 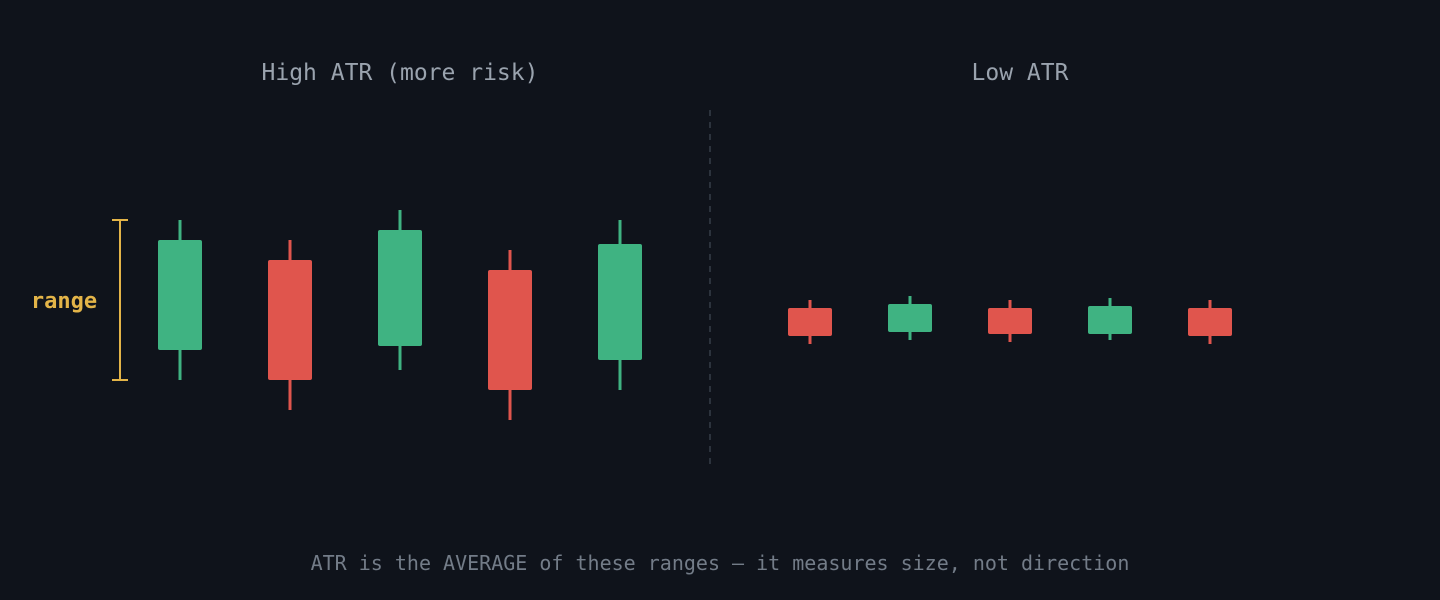 I want to click on high-atr-title: High ATR (more risk), so click(x=400, y=73).